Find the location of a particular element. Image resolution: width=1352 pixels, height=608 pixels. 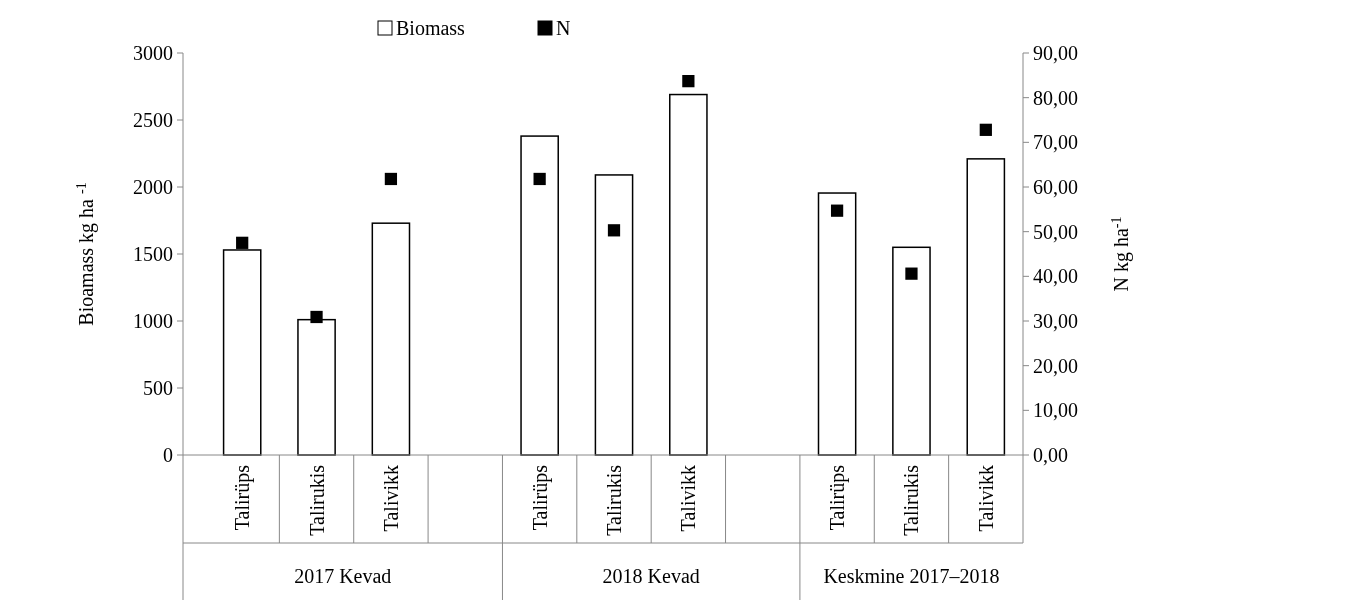

y2-tick-label: 10,00 is located at coordinates (1055, 410).